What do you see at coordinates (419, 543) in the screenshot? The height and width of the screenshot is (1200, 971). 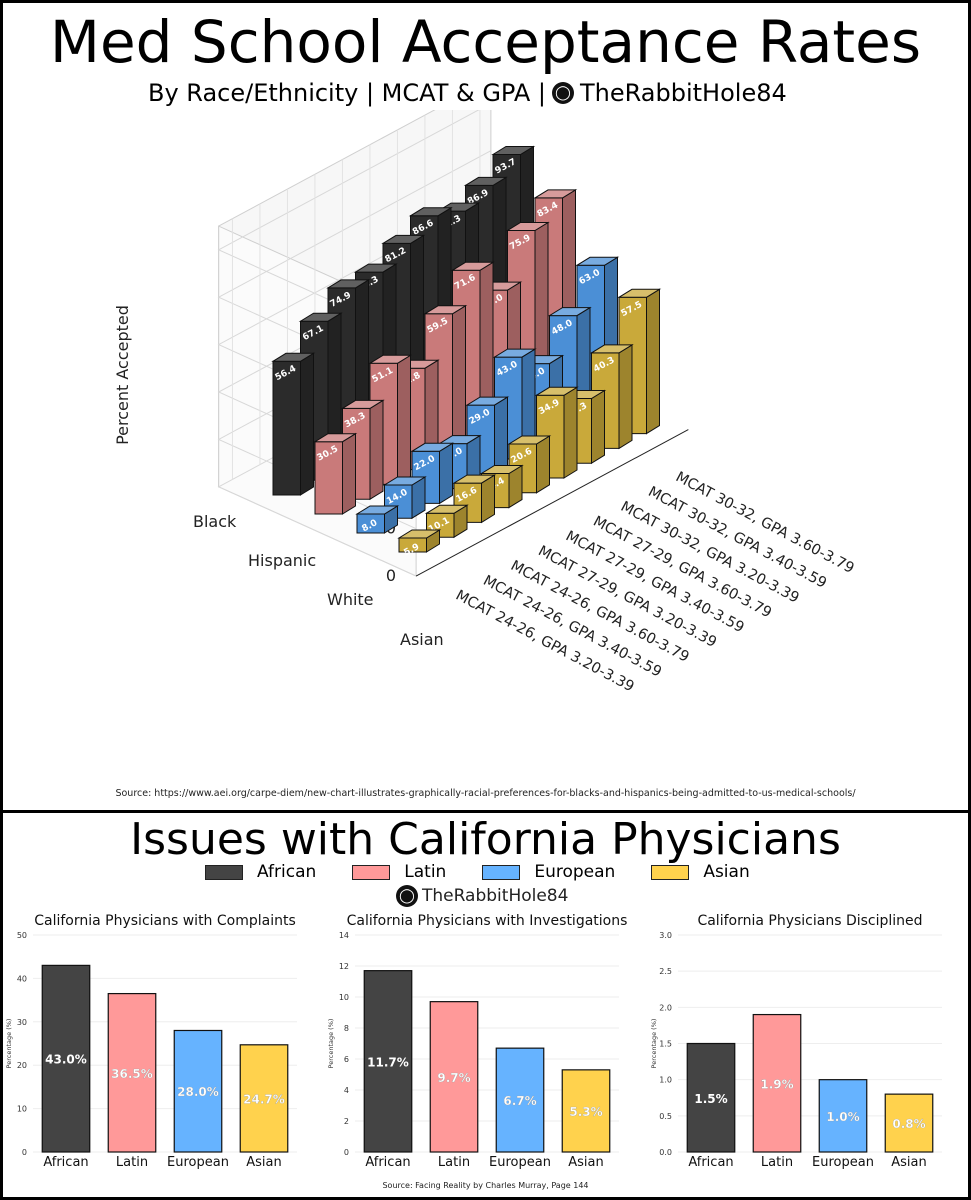 I see `bar-3d: 5.9` at bounding box center [419, 543].